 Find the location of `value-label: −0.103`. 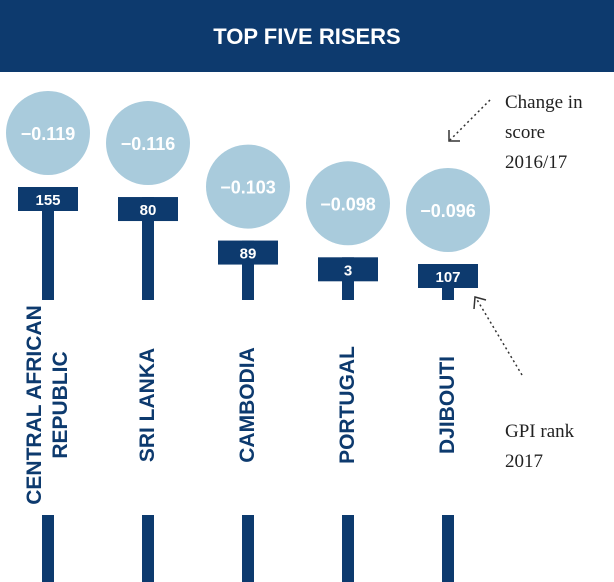

value-label: −0.103 is located at coordinates (248, 188).